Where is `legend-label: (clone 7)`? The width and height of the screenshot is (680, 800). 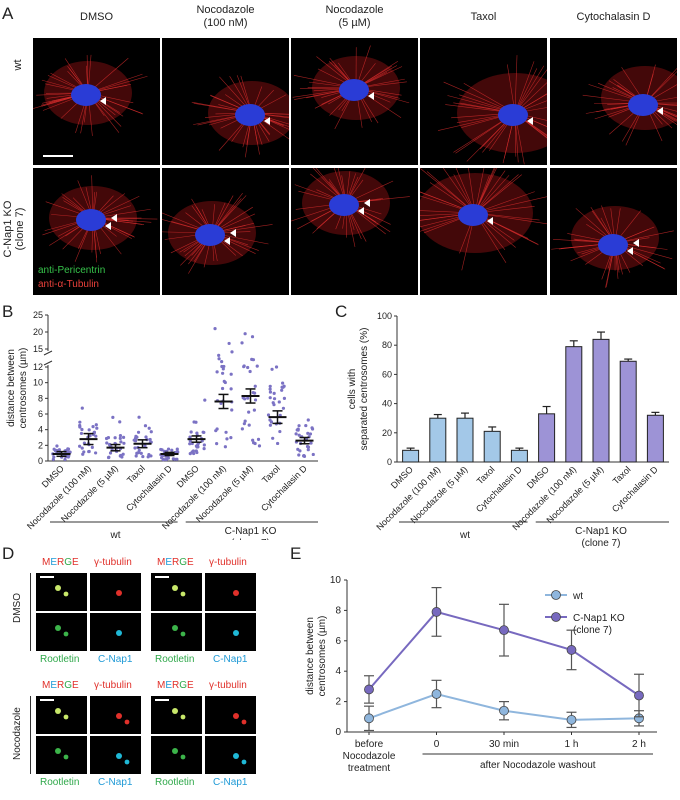
legend-label: (clone 7) is located at coordinates (592, 630).